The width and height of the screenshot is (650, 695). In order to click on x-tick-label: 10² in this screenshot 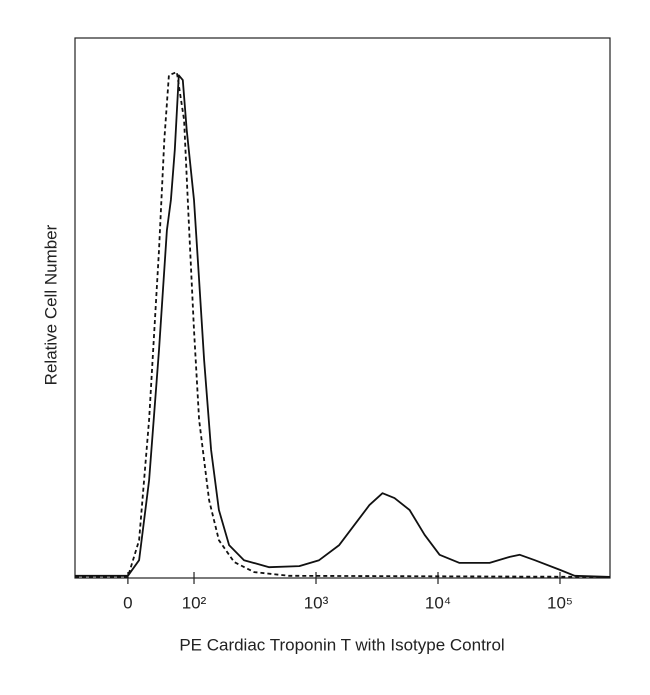, I will do `click(194, 602)`.